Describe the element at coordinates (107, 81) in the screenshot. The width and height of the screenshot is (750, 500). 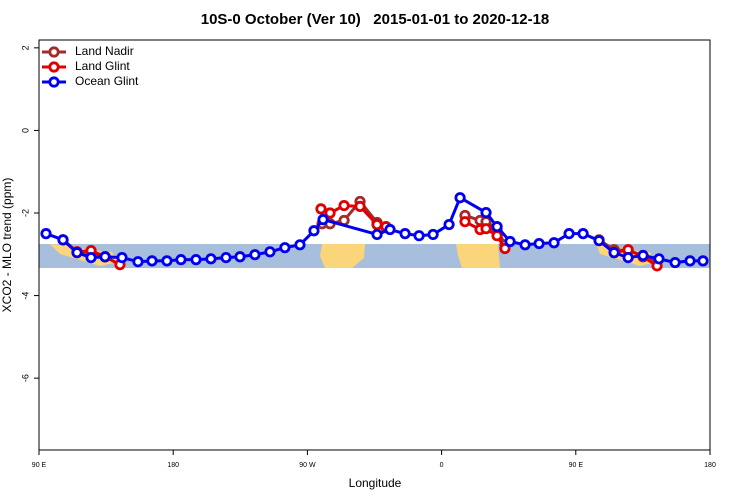
I see `legend-label: Ocean Glint` at that location.